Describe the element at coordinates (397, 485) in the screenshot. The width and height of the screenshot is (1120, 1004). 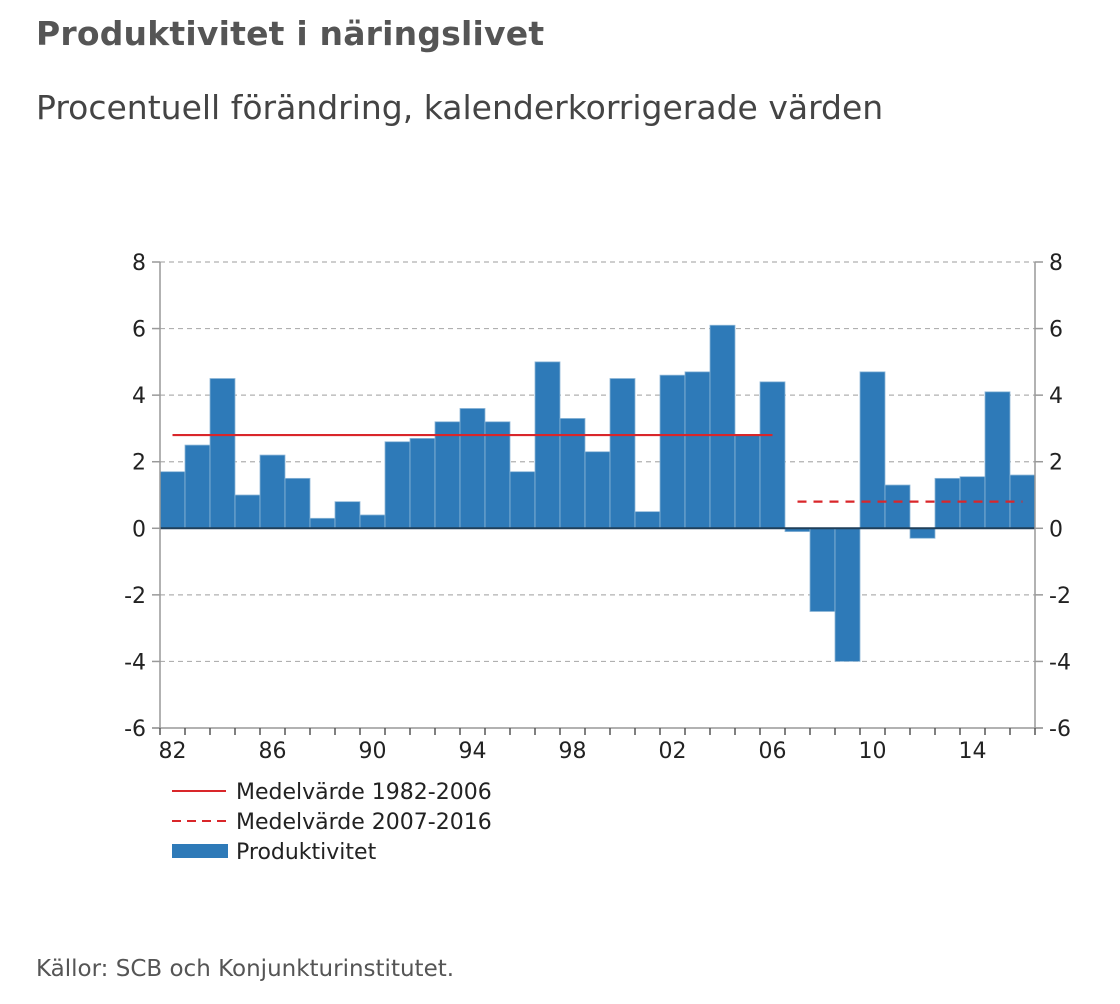
I see `bar-1991` at that location.